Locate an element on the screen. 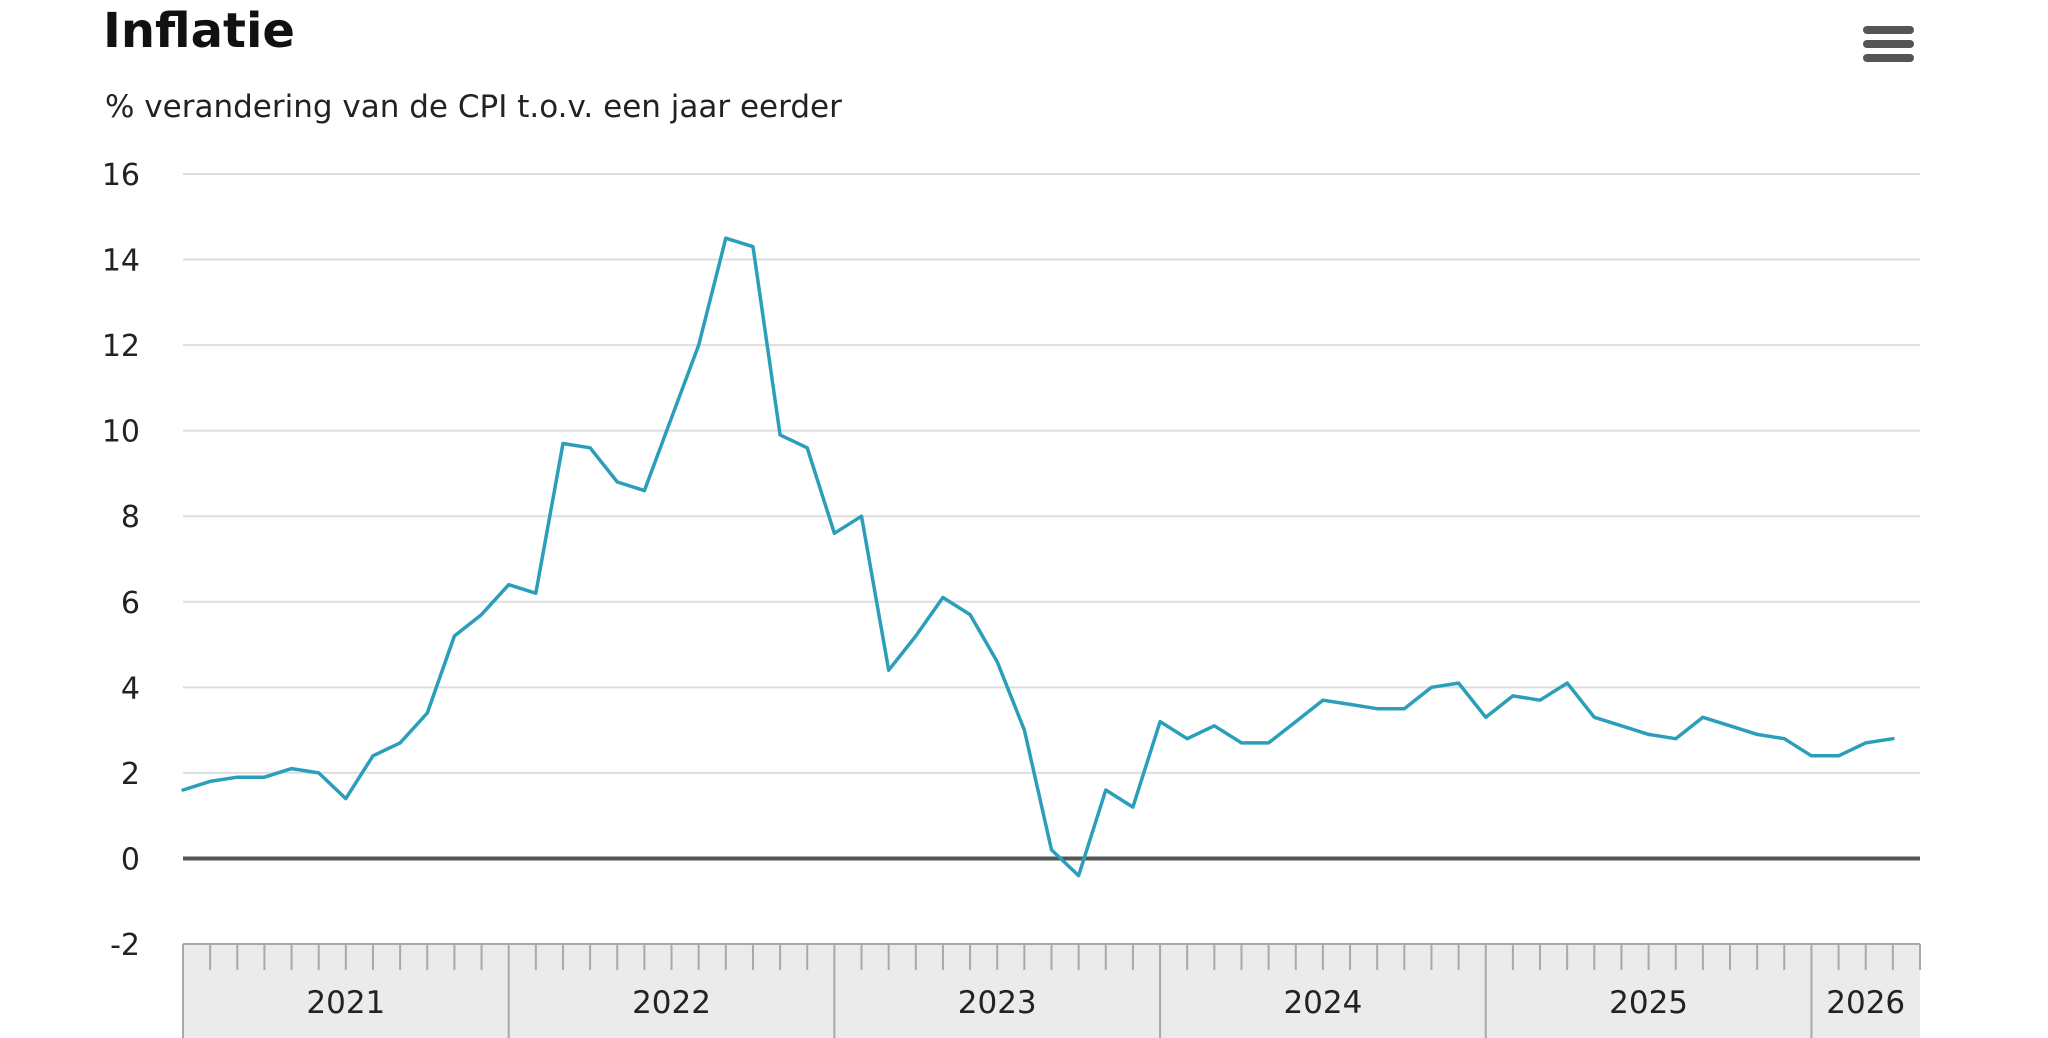 The width and height of the screenshot is (2048, 1038). x-year-label: 2022 is located at coordinates (671, 1003).